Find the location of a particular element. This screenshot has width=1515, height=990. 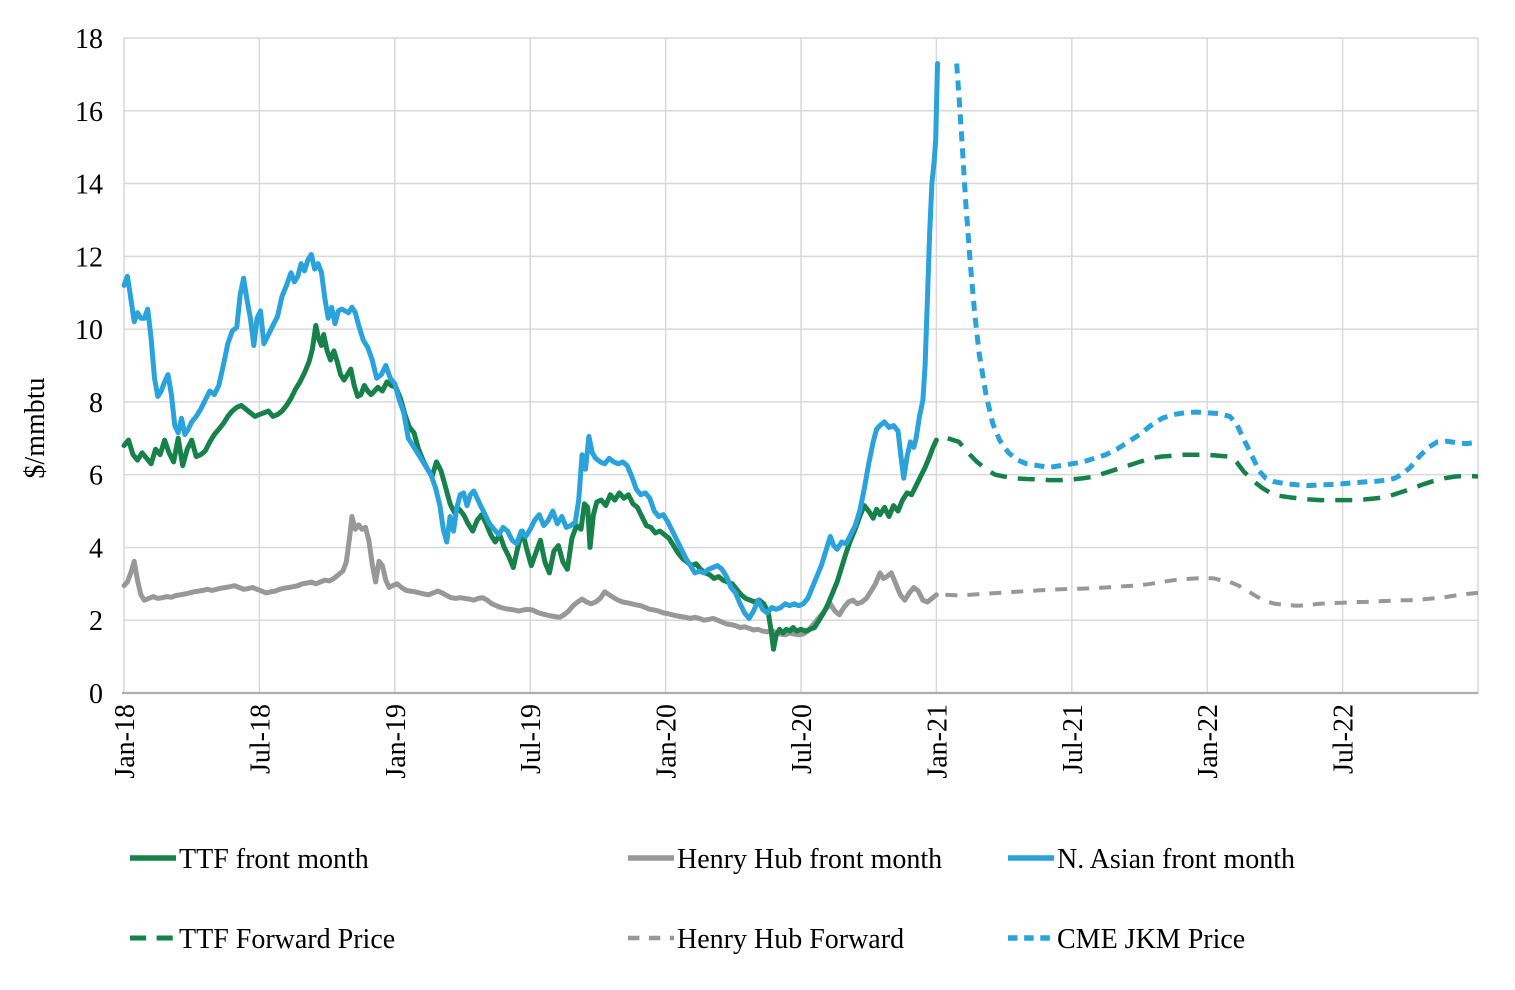

legend-item-ttf-front-month: TTF front month is located at coordinates (249, 859).